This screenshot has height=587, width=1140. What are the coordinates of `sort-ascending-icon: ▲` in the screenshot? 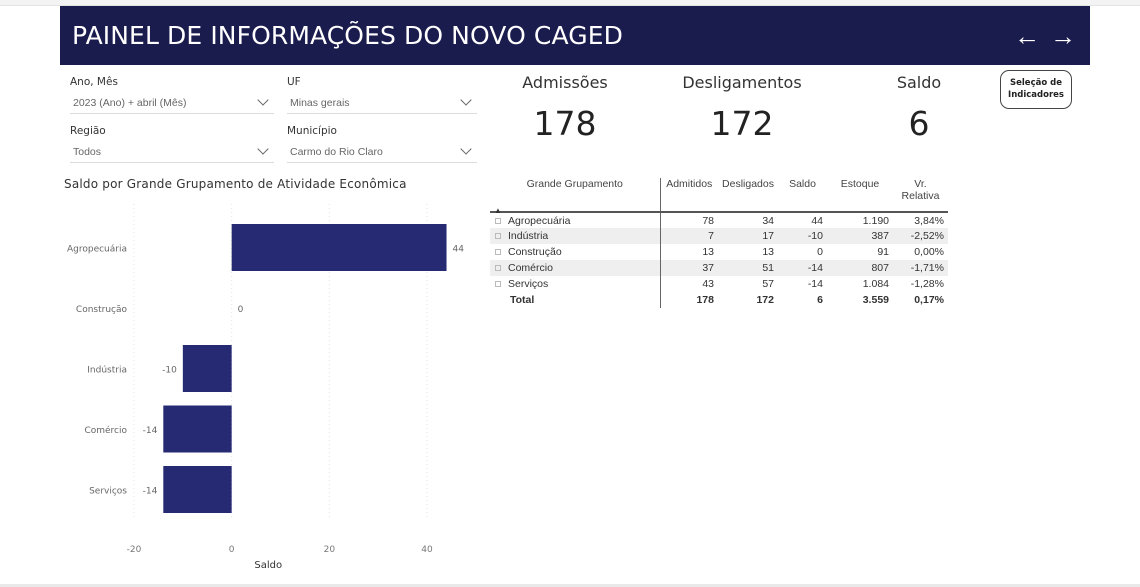 It's located at (498, 210).